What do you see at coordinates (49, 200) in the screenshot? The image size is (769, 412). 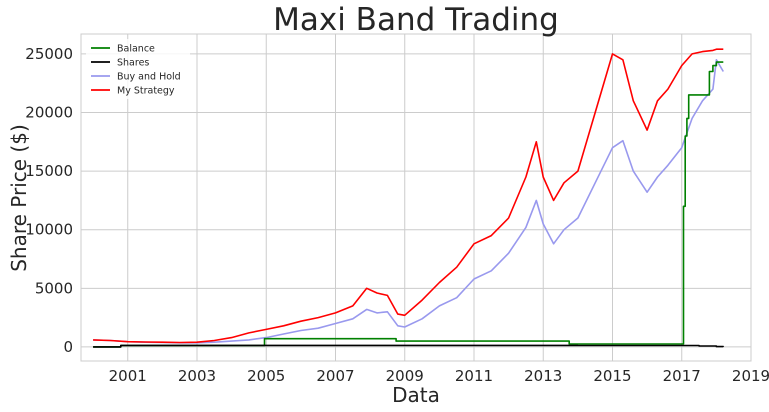 I see `y-tick-labels: 0 5000 10000 15000 20000 25000` at bounding box center [49, 200].